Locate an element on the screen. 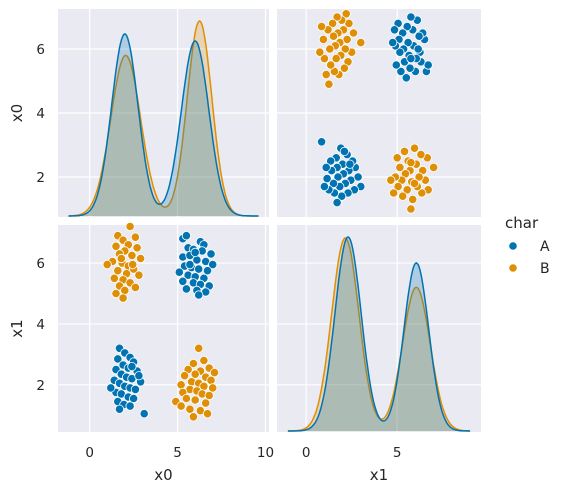  kde-line-x0-B is located at coordinates (163, 118).